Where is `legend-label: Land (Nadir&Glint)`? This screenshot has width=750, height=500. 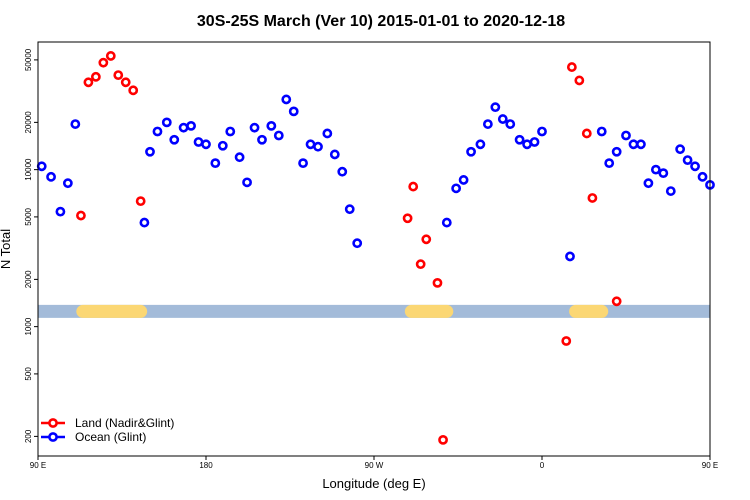
legend-label: Land (Nadir&Glint) is located at coordinates (124, 423).